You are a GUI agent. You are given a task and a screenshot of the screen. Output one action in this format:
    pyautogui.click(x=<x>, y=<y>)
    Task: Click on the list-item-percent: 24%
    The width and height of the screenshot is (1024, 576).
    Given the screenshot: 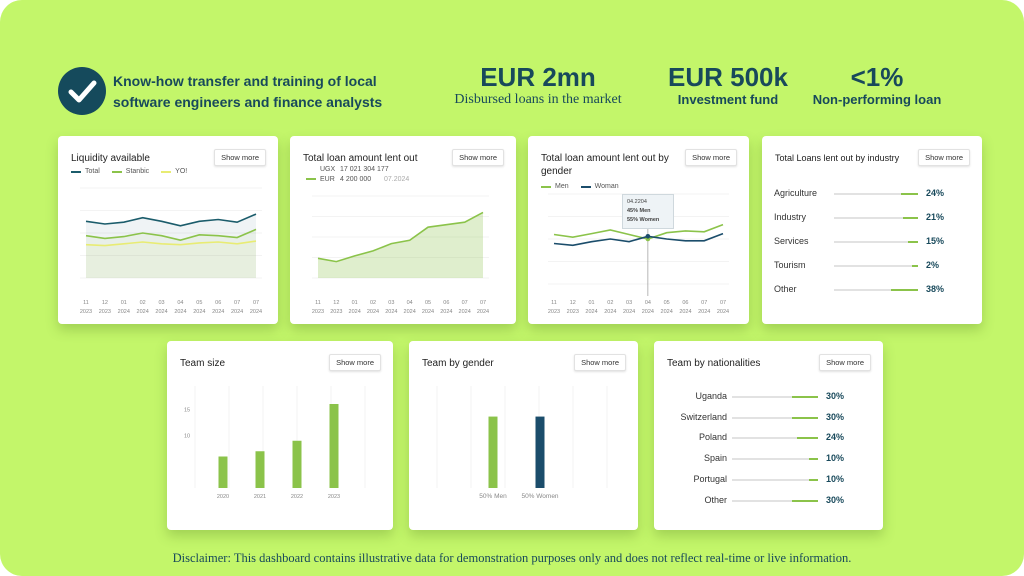 What is the action you would take?
    pyautogui.click(x=835, y=437)
    